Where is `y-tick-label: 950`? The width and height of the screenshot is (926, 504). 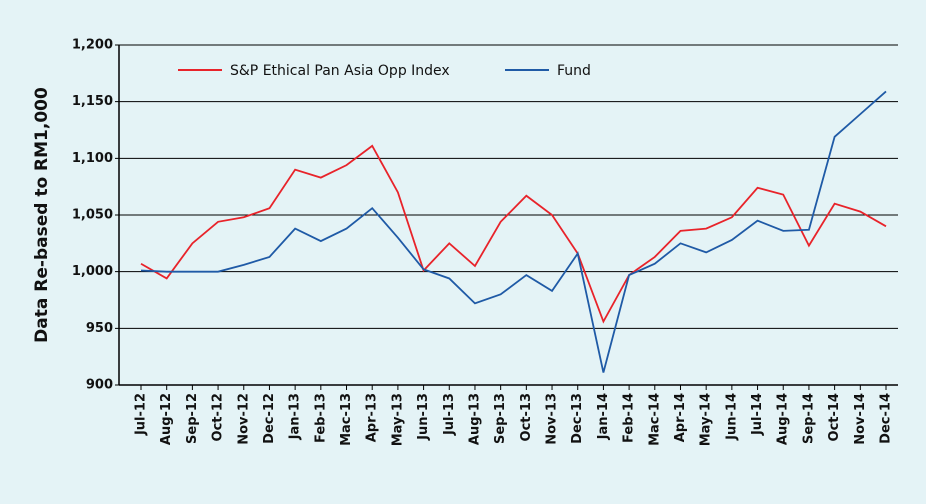 y-tick-label: 950 is located at coordinates (99, 328).